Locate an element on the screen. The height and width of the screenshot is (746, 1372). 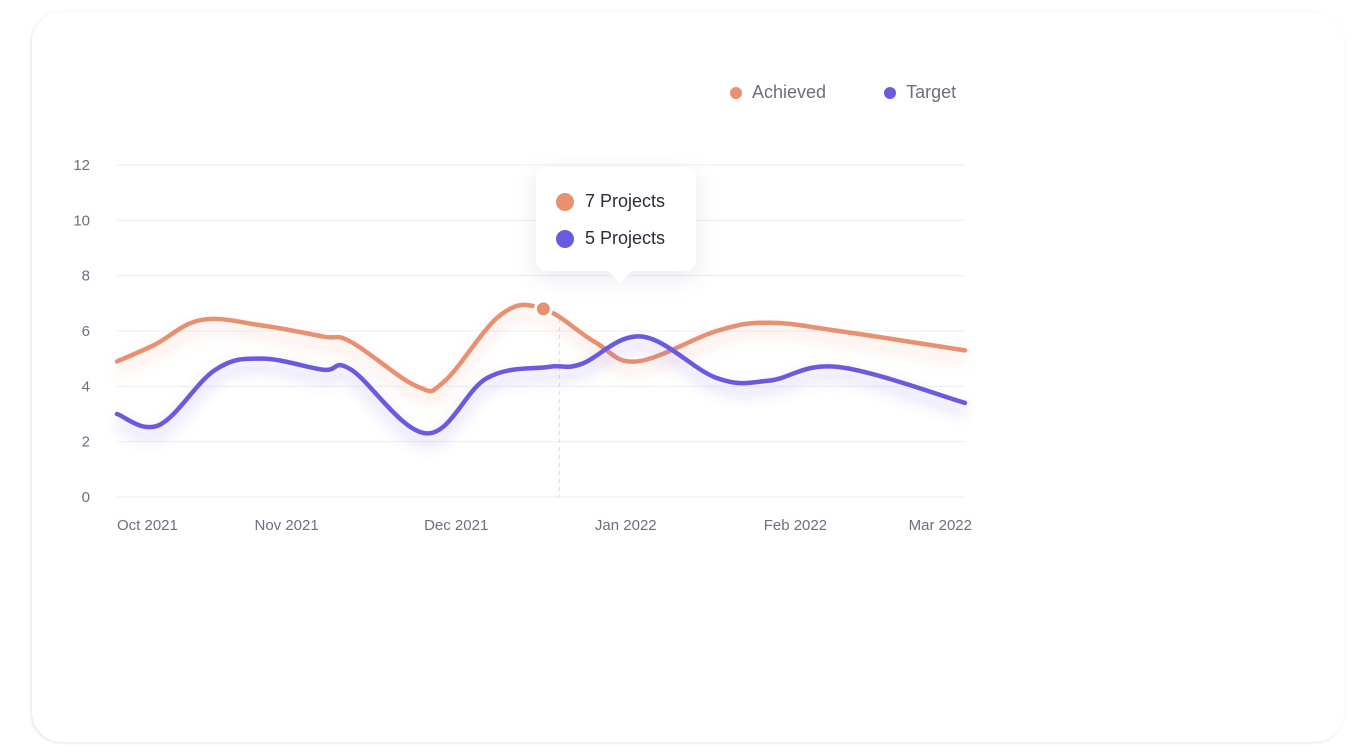
legend-label-target: Target is located at coordinates (931, 92).